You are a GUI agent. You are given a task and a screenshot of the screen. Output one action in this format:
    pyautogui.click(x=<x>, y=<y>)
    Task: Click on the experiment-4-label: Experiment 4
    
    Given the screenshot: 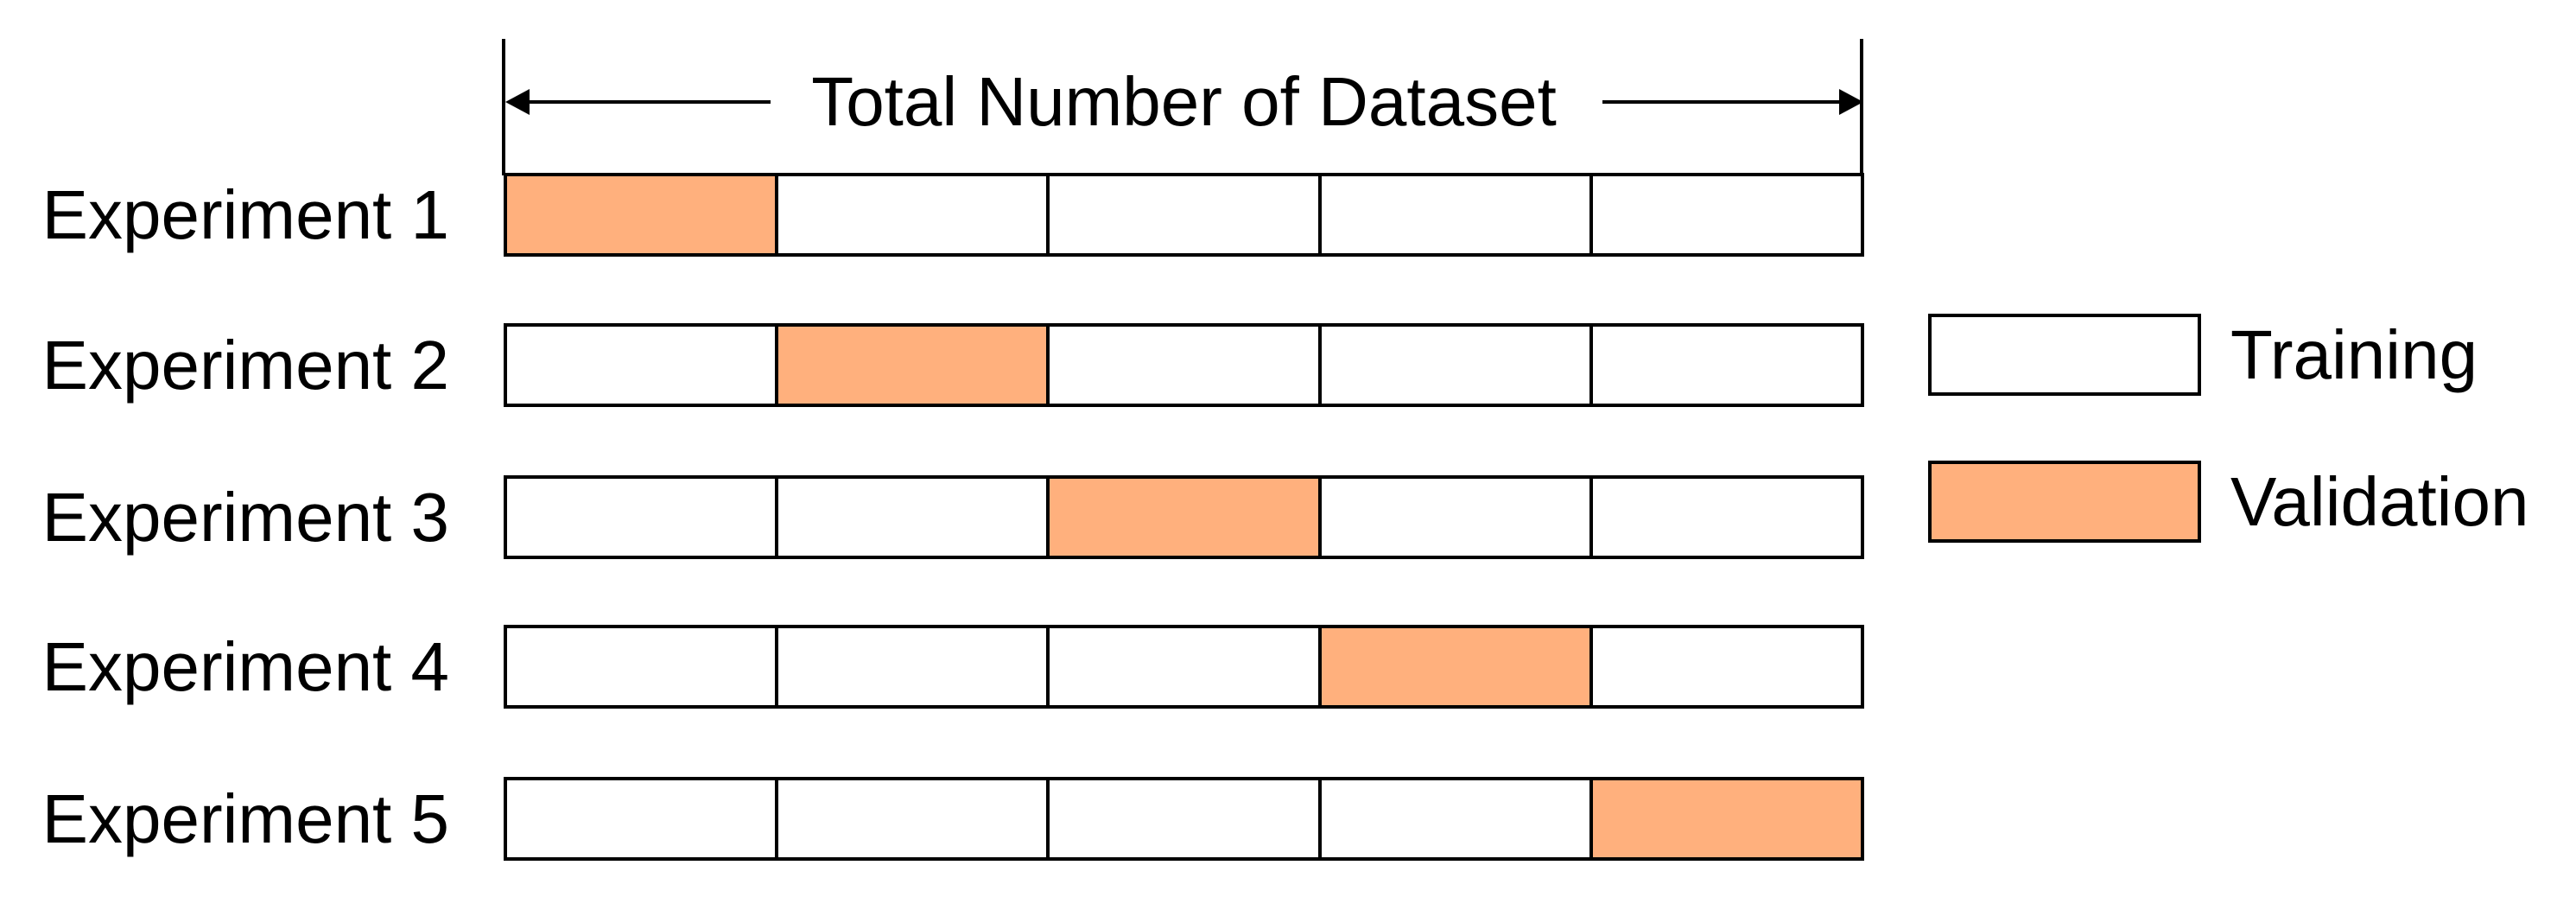 What is the action you would take?
    pyautogui.click(x=245, y=666)
    